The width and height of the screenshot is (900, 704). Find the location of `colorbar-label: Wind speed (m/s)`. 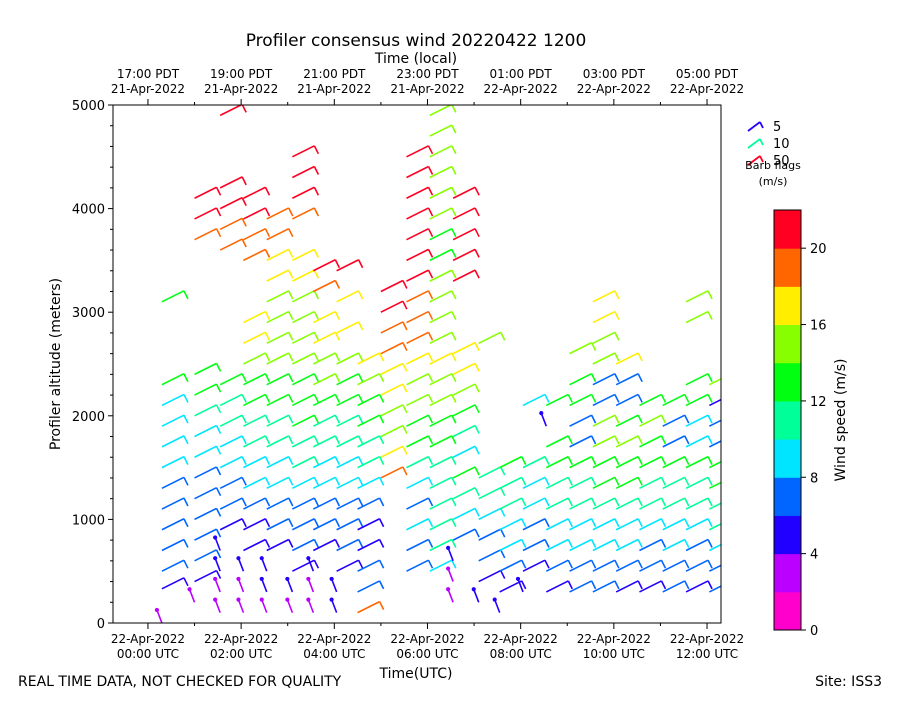

colorbar-label: Wind speed (m/s) is located at coordinates (841, 420).